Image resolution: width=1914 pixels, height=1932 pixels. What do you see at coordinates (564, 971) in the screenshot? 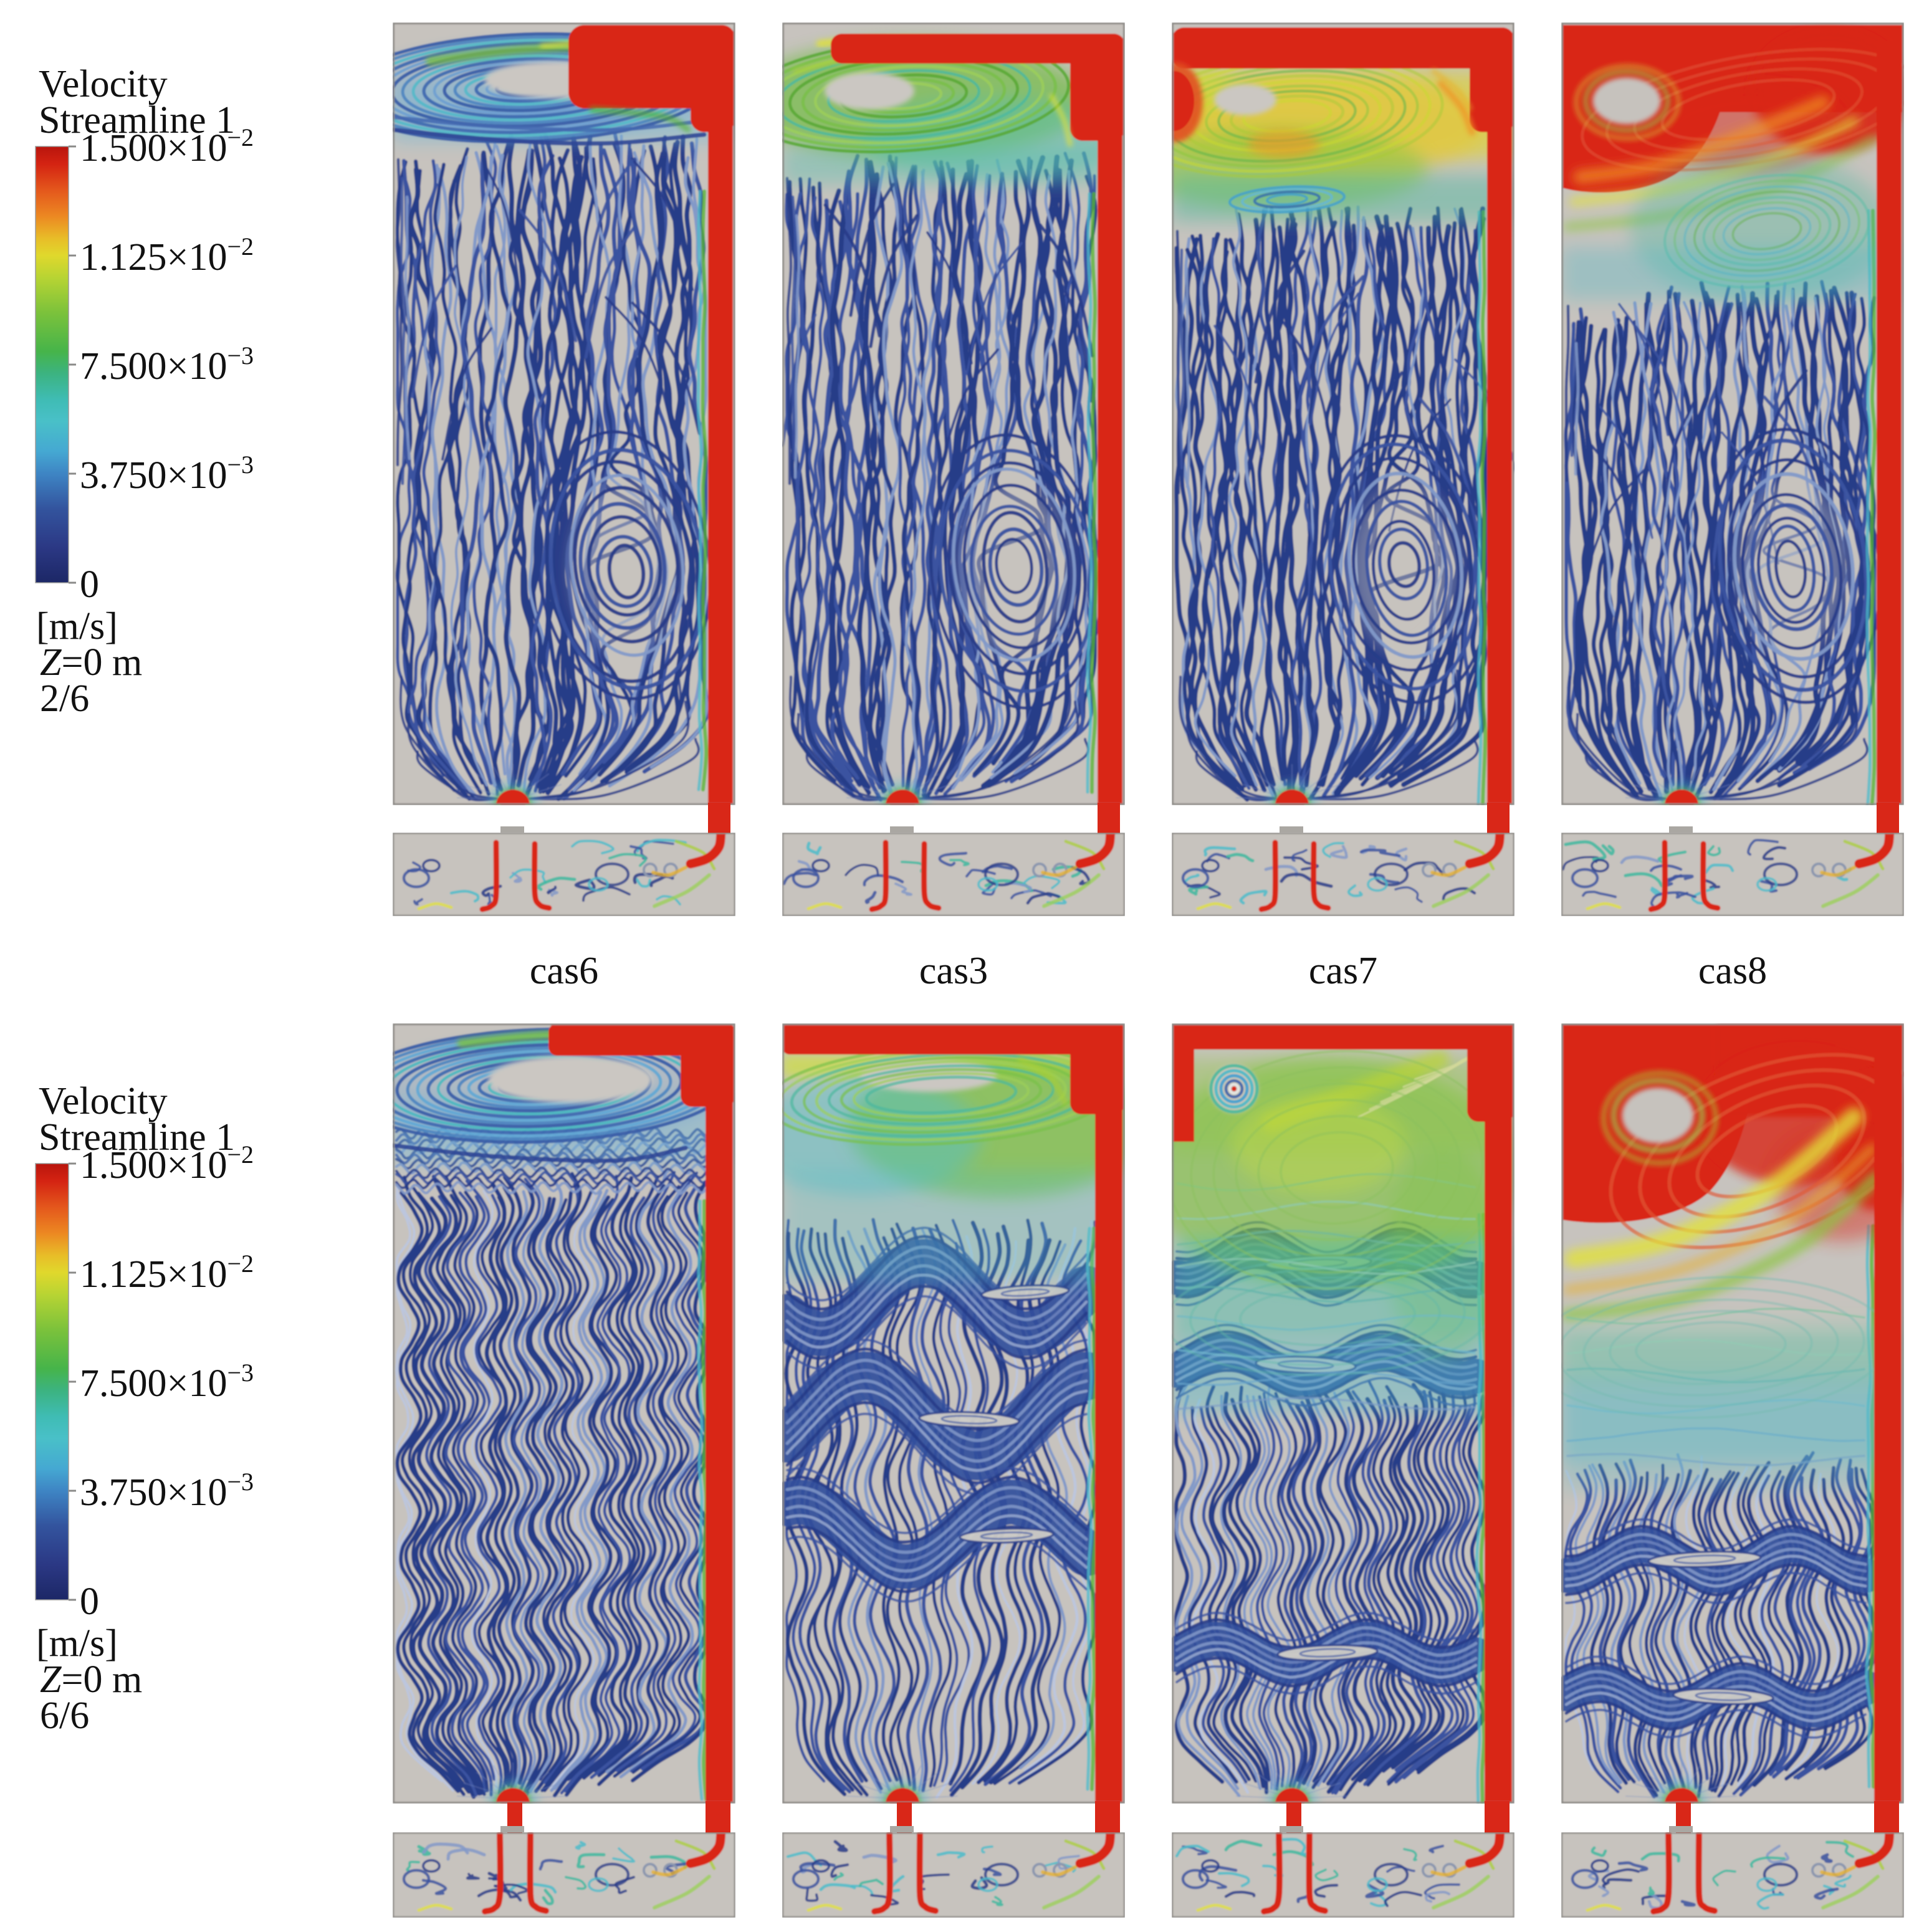
I see `svg-text: cas6` at bounding box center [564, 971].